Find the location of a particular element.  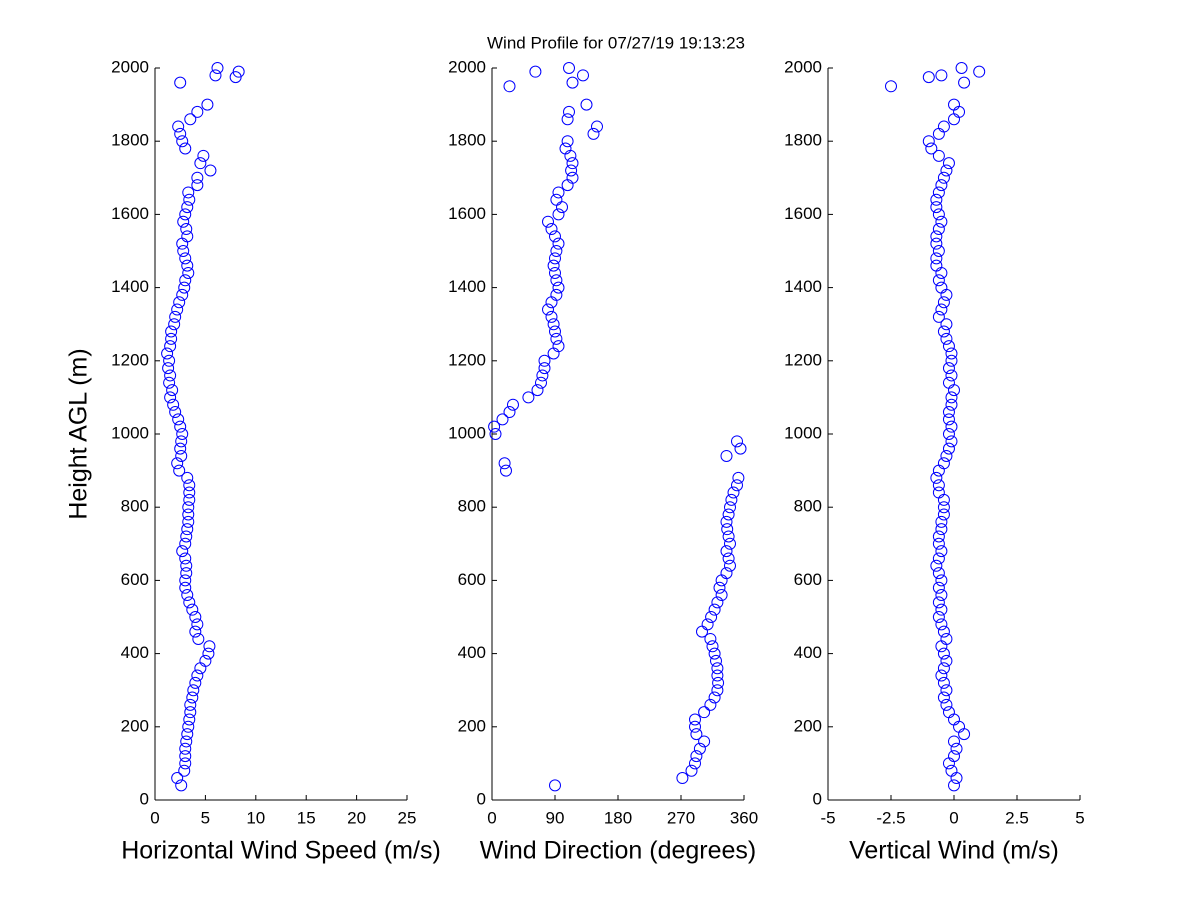

x-axis-label: Wind Direction (degrees) is located at coordinates (618, 851).